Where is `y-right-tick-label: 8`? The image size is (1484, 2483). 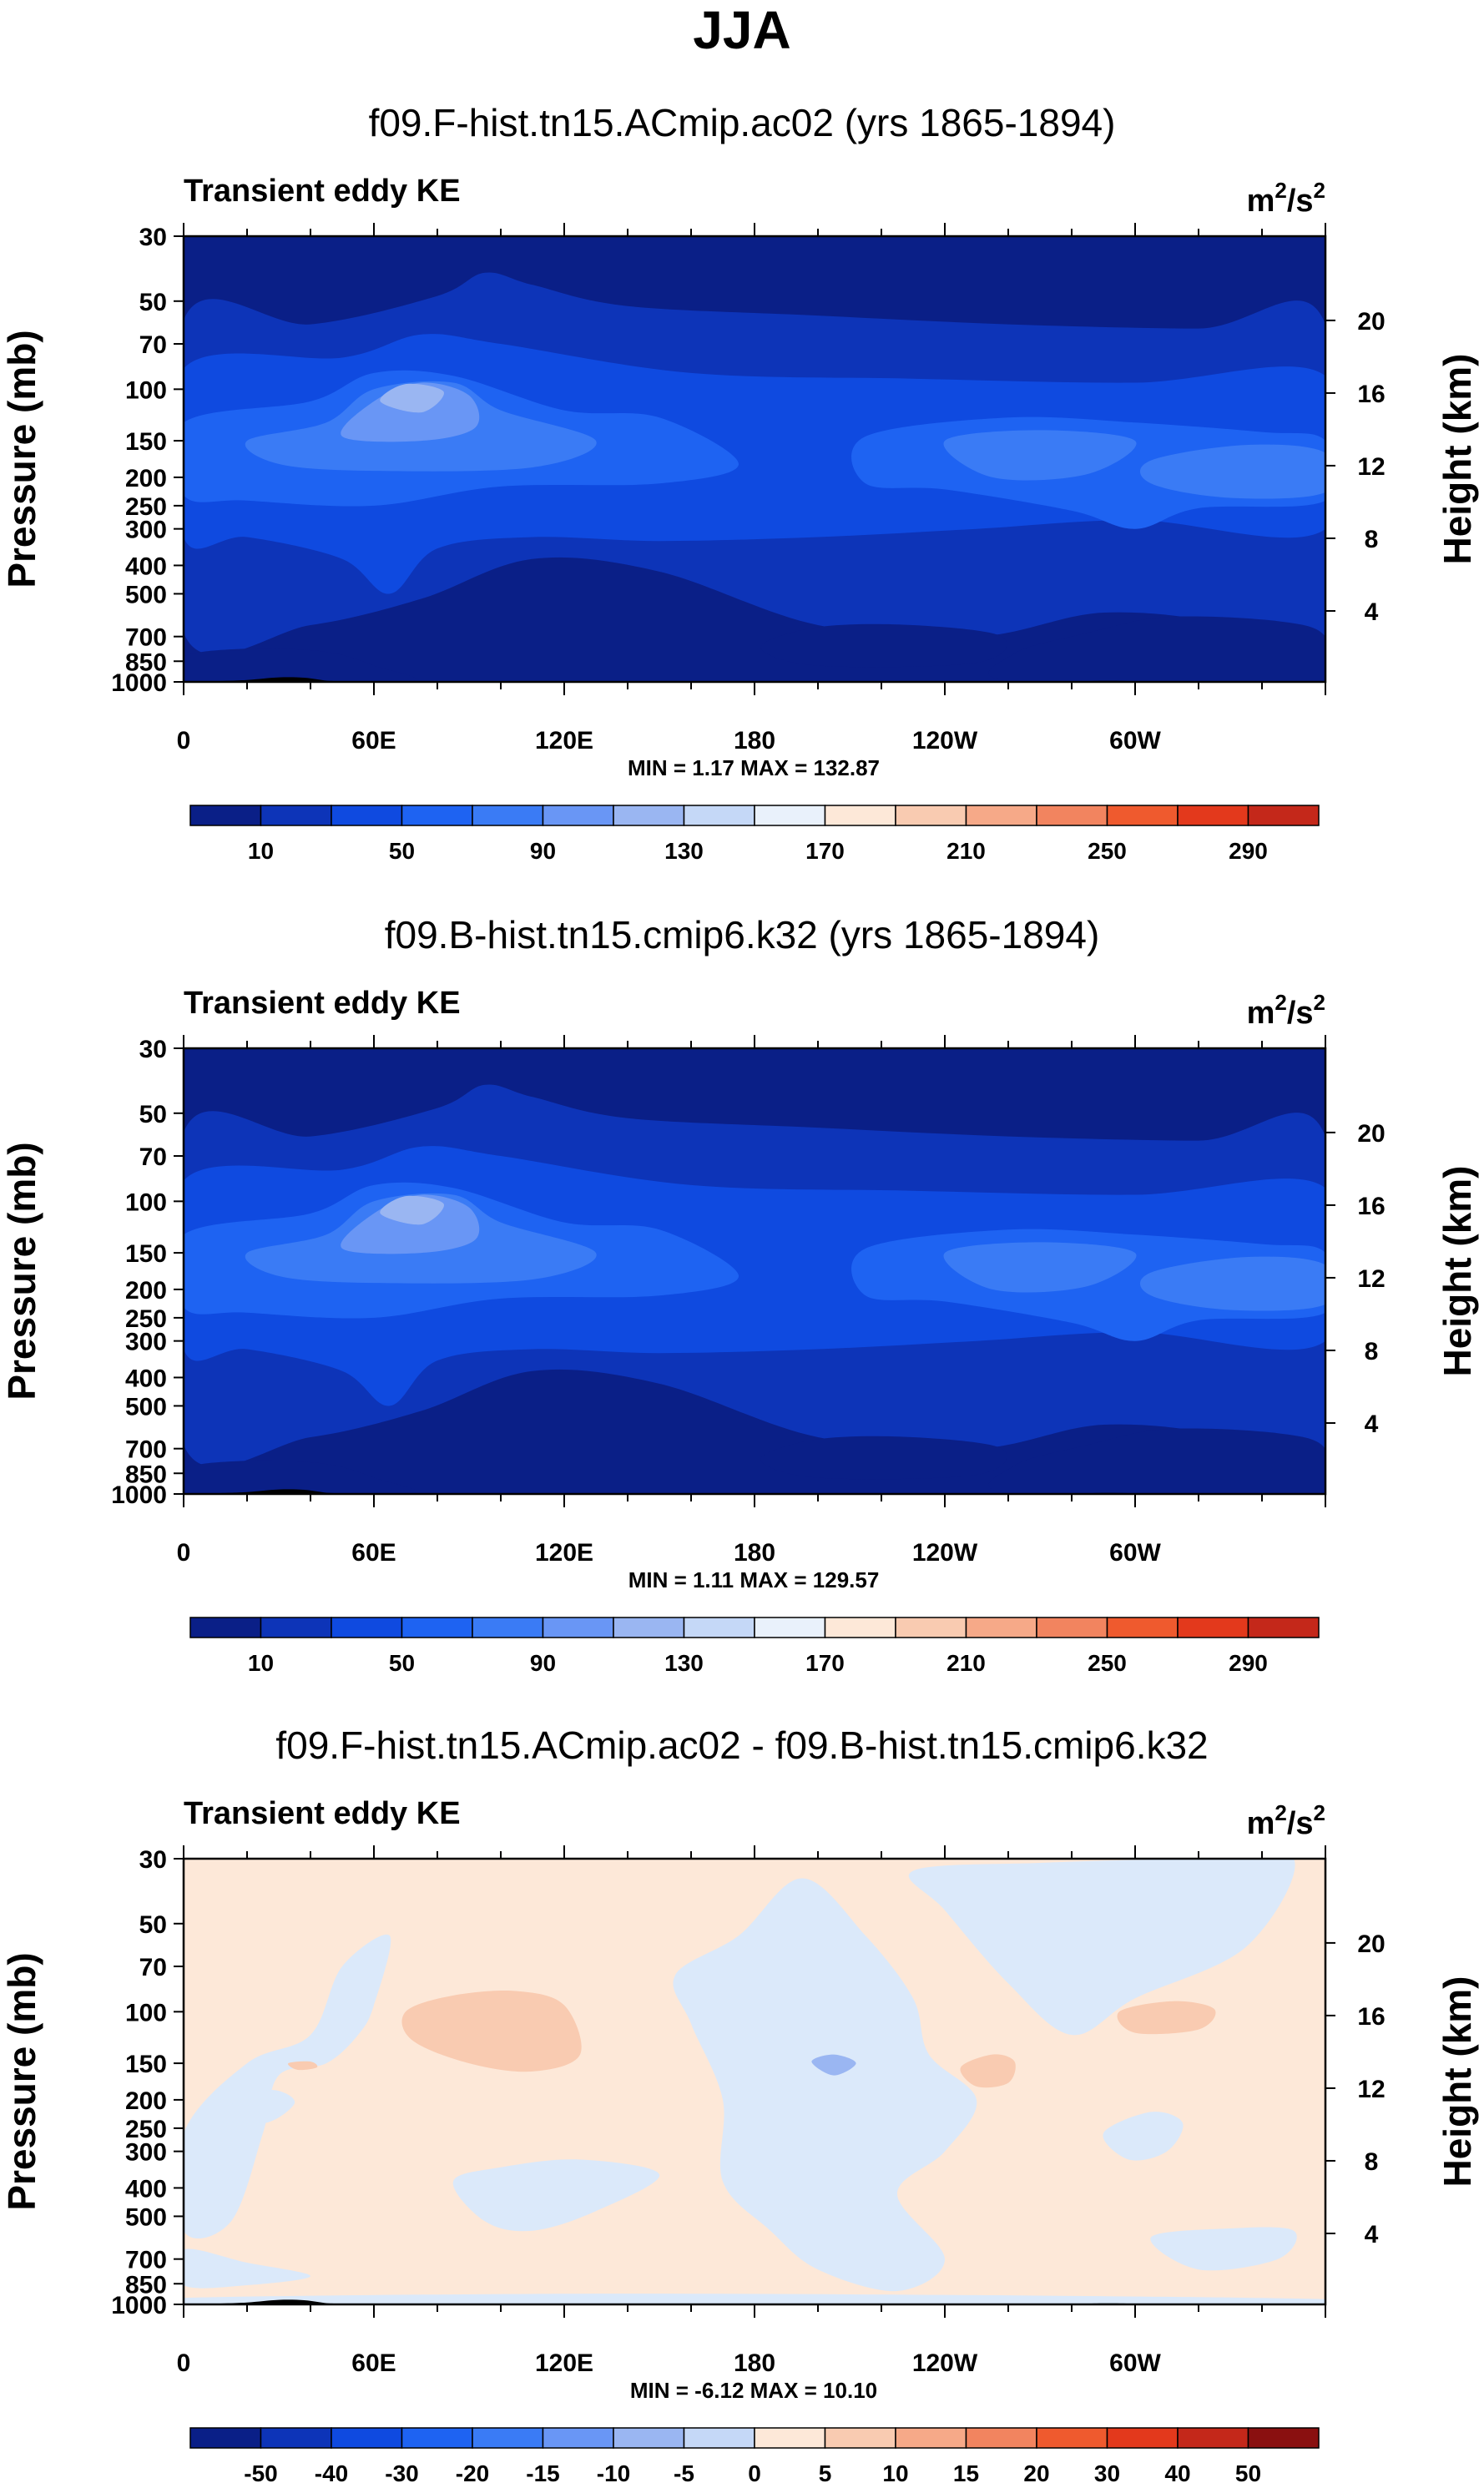
y-right-tick-label: 8 is located at coordinates (1372, 1351).